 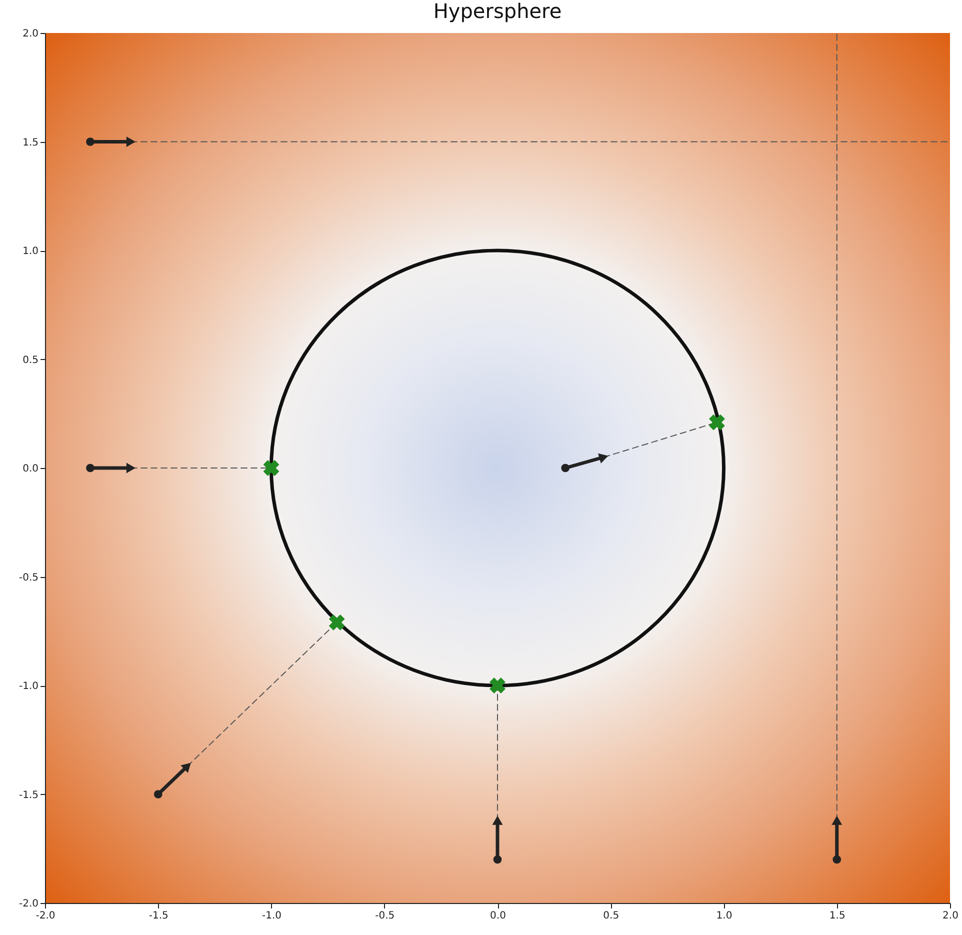 I want to click on x-tick-label: 1.5, so click(x=837, y=916).